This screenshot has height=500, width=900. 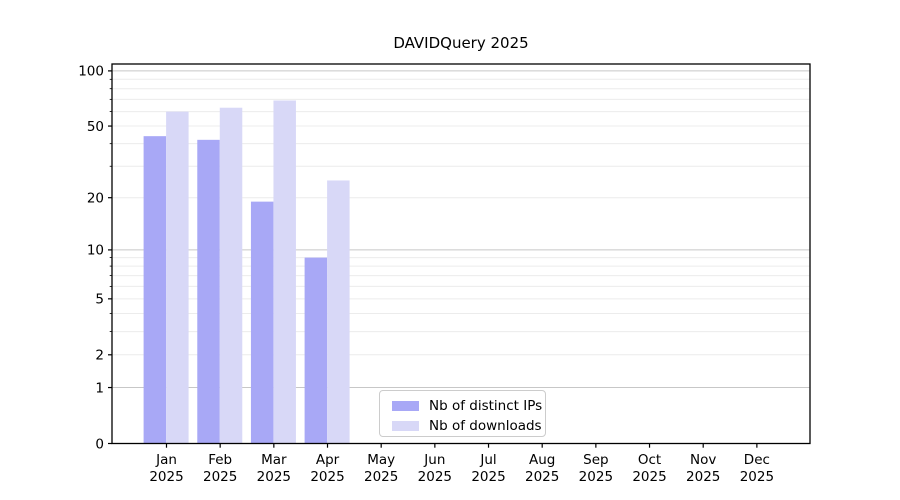 I want to click on legend-entry-downloads: Nb of downloads, so click(x=468, y=426).